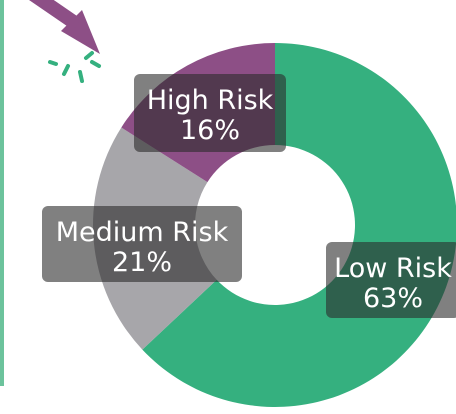 This screenshot has height=414, width=456. What do you see at coordinates (51, 14) in the screenshot?
I see `cursor-arrow-shaft` at bounding box center [51, 14].